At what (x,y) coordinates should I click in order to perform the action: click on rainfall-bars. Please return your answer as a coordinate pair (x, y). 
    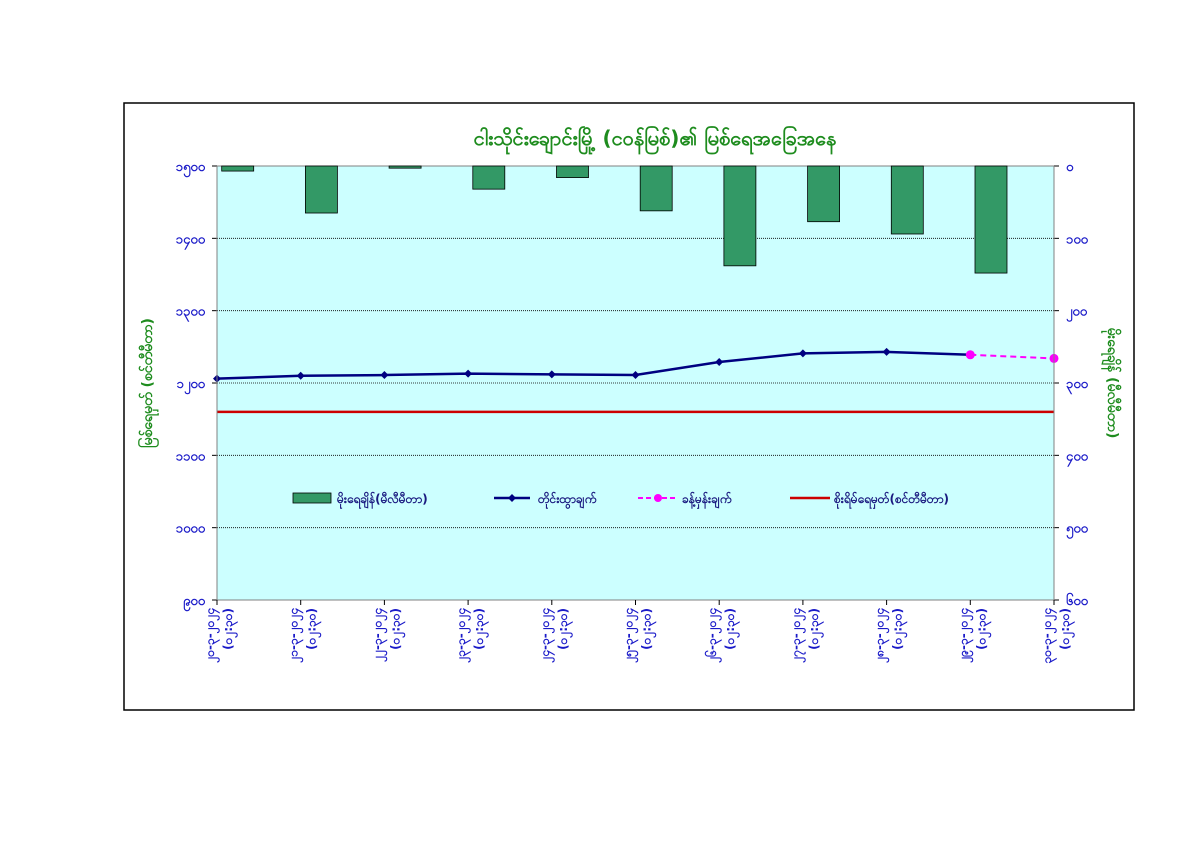
    Looking at the image, I should click on (614, 219).